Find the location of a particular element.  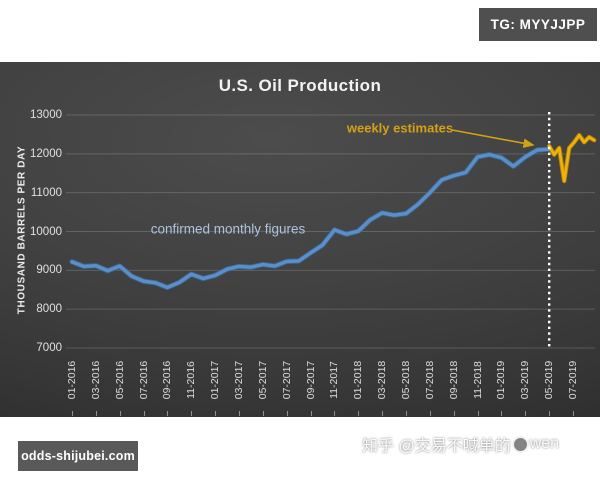

x-tick-label: 05-2019 is located at coordinates (549, 380).